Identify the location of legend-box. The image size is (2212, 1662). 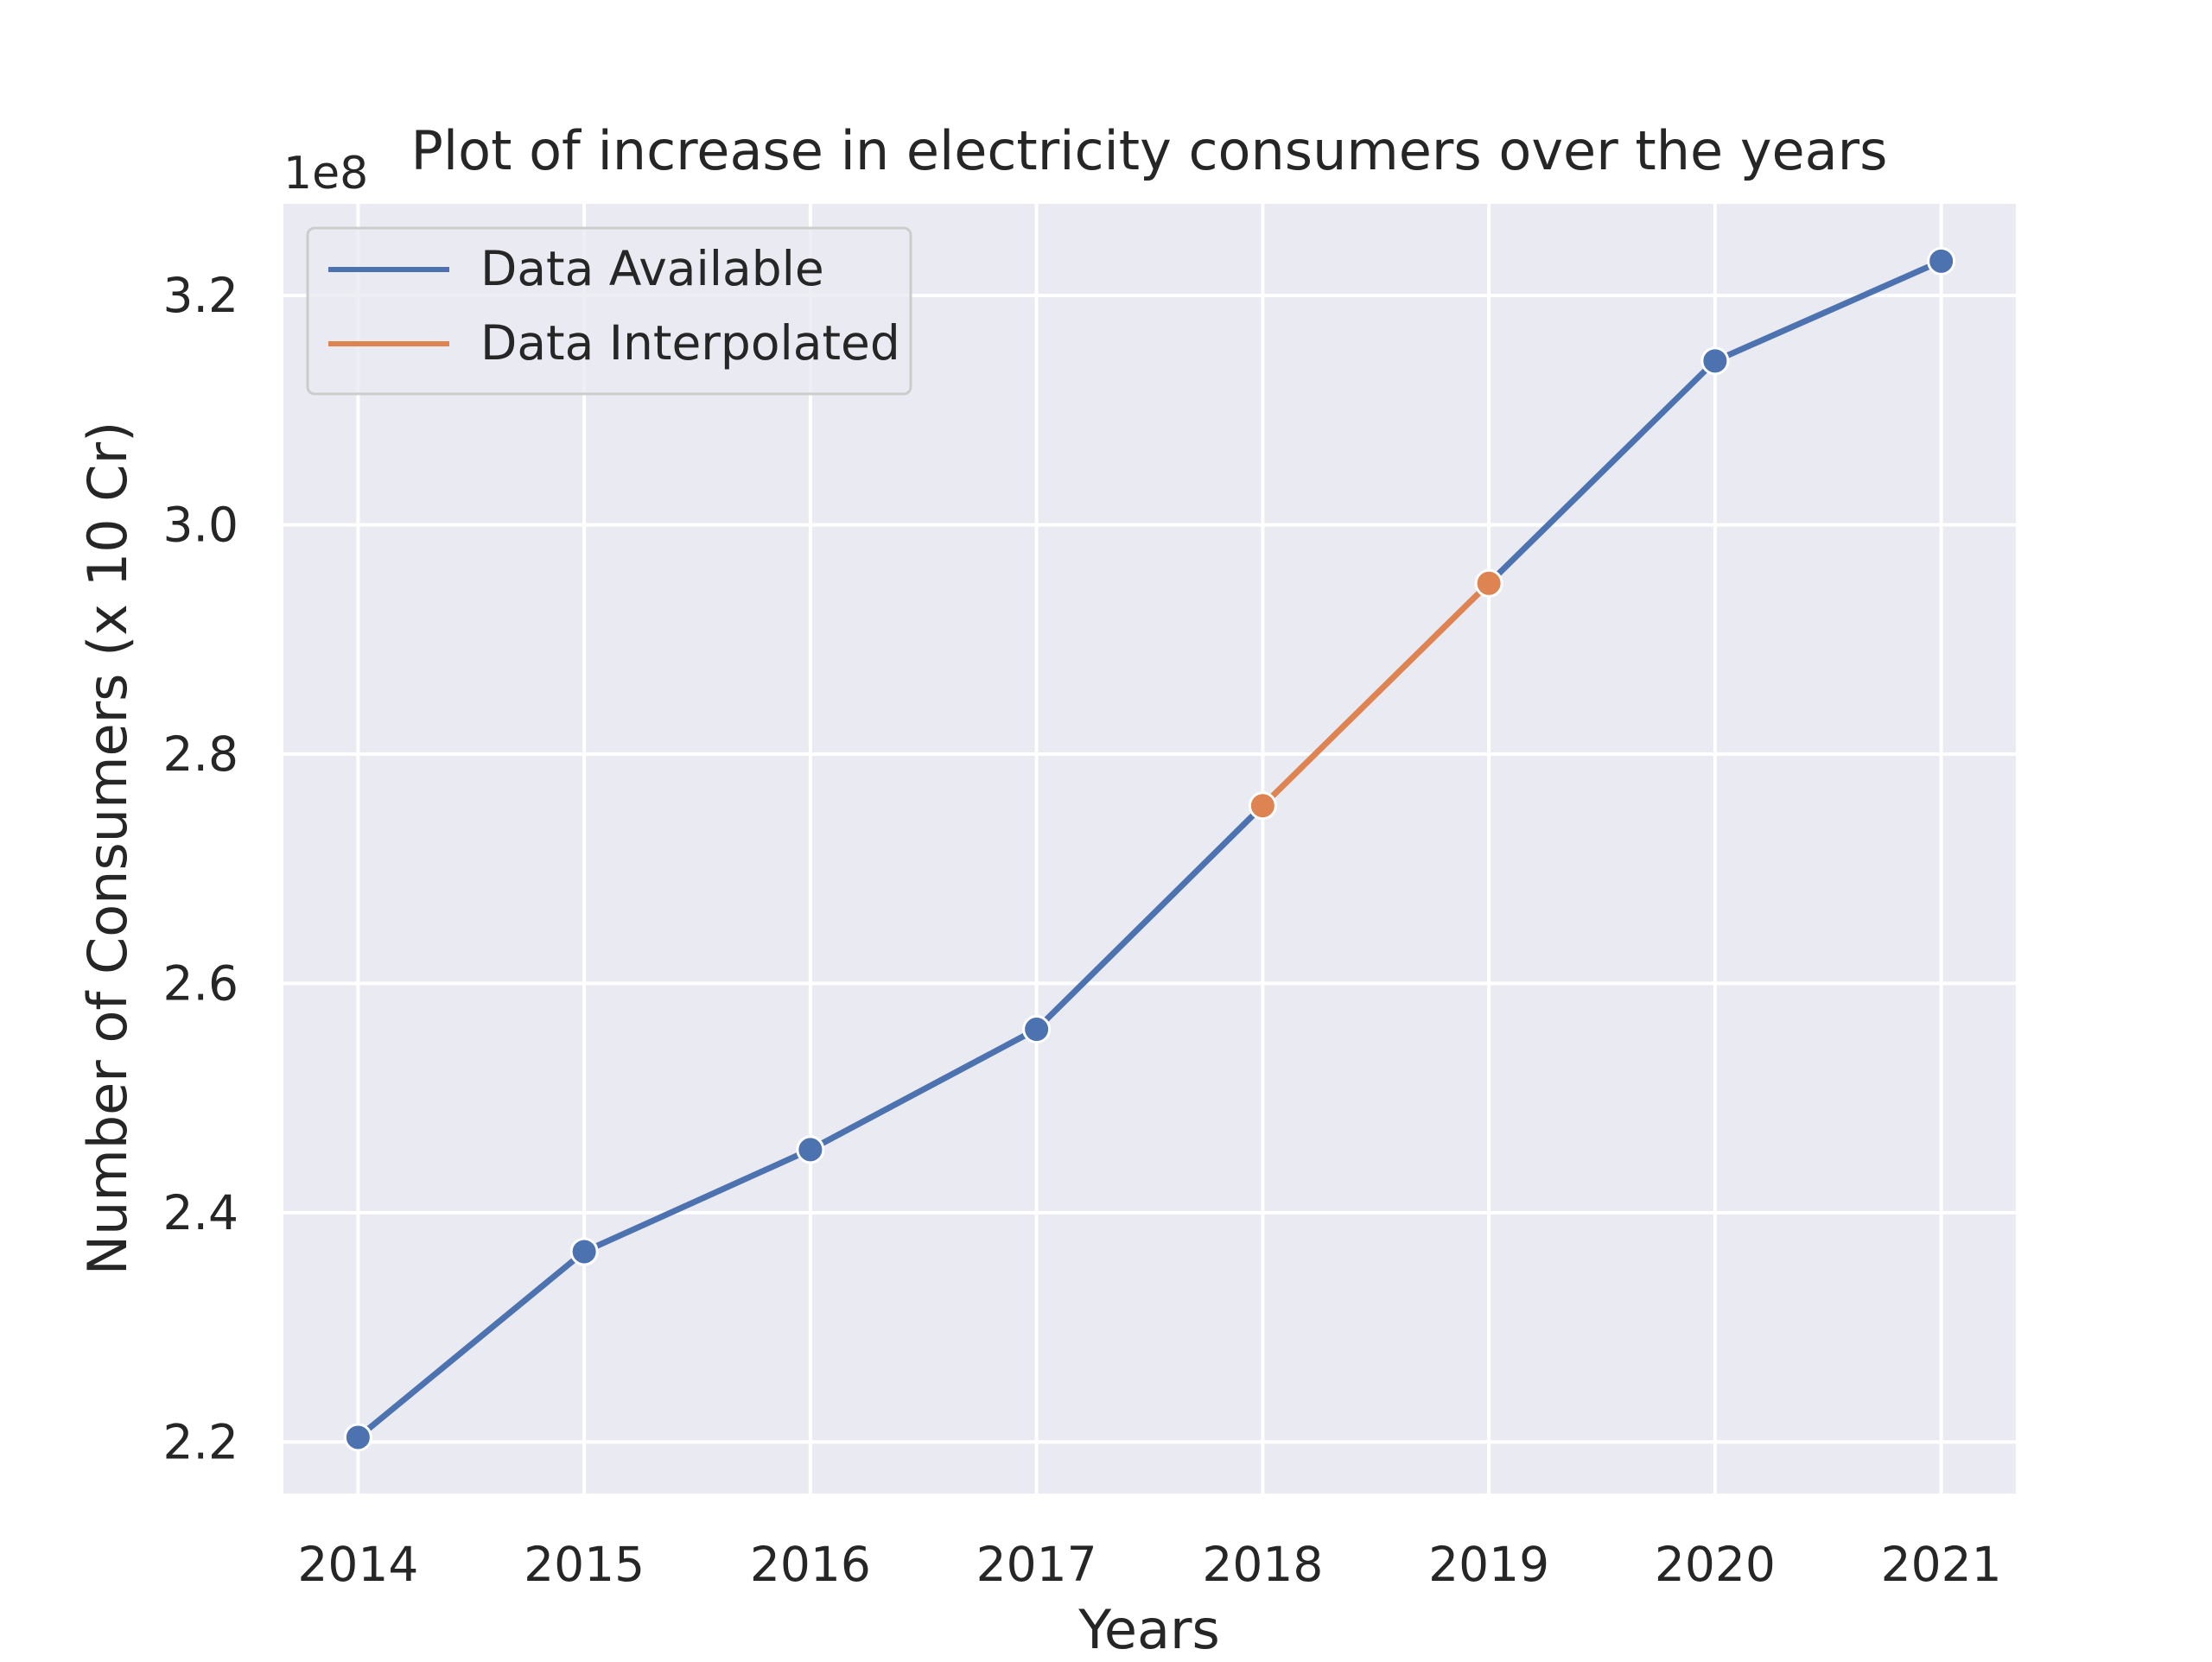
(609, 311).